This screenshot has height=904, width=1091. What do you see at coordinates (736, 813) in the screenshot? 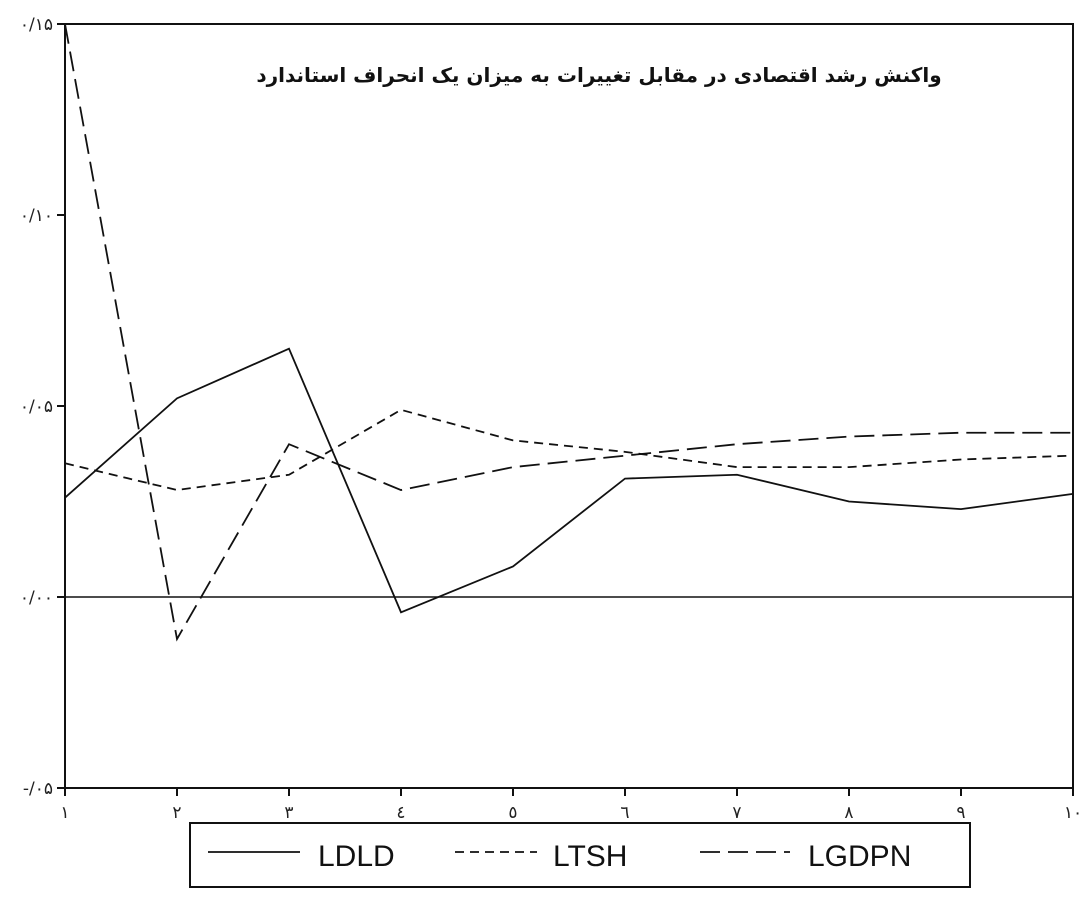
I see `x-tick-label: ۷` at bounding box center [736, 813].